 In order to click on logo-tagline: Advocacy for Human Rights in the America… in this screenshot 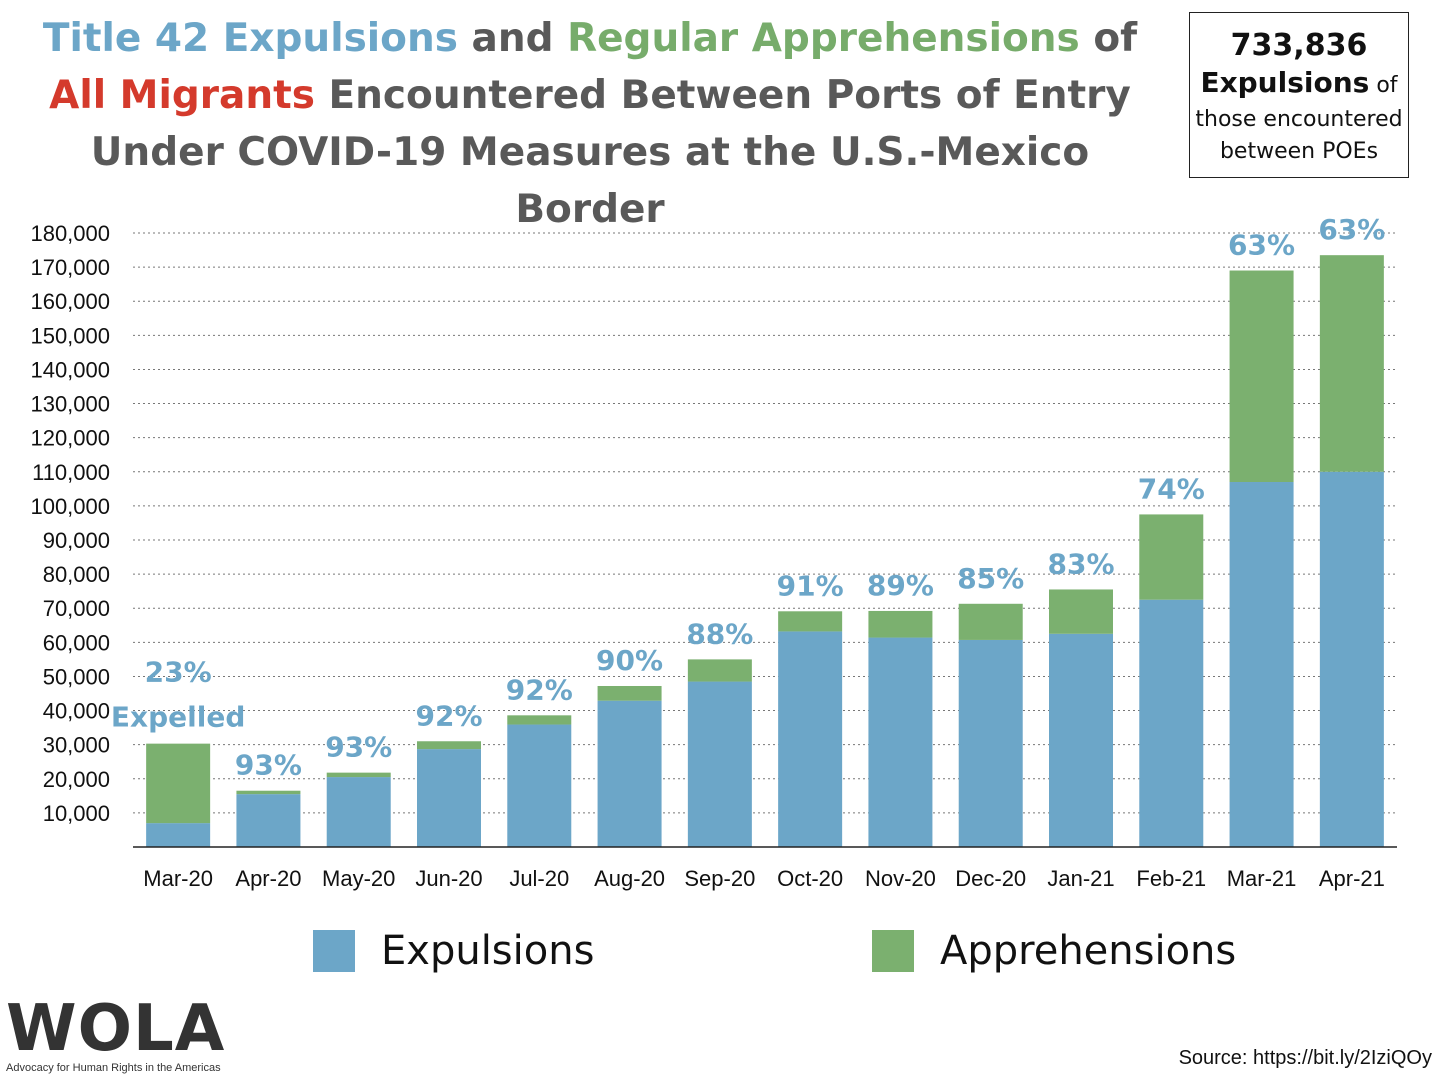, I will do `click(113, 1068)`.